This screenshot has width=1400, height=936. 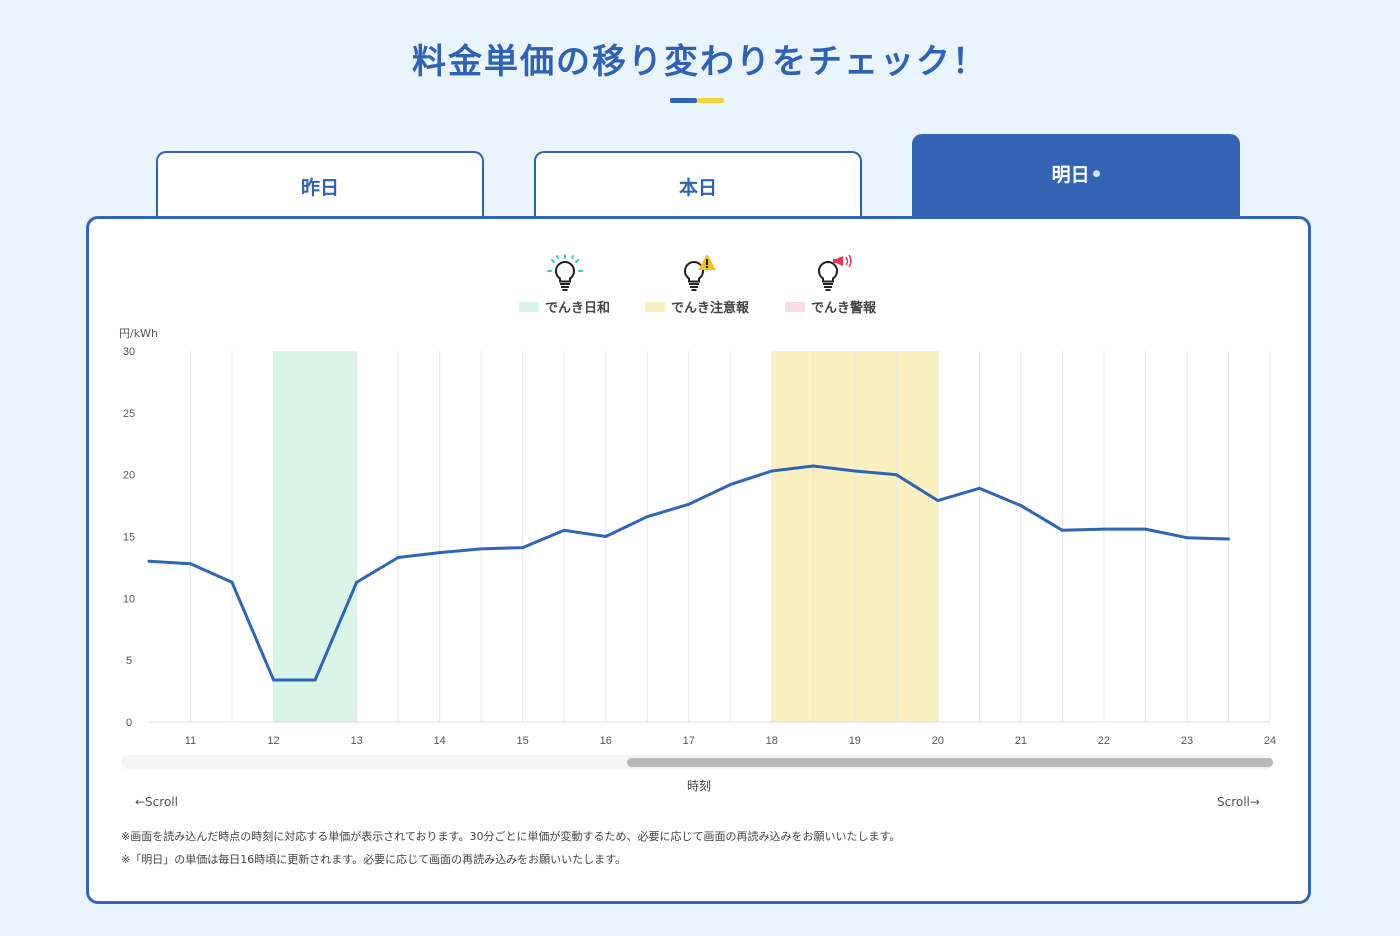 What do you see at coordinates (689, 741) in the screenshot?
I see `x-tick-label: 17` at bounding box center [689, 741].